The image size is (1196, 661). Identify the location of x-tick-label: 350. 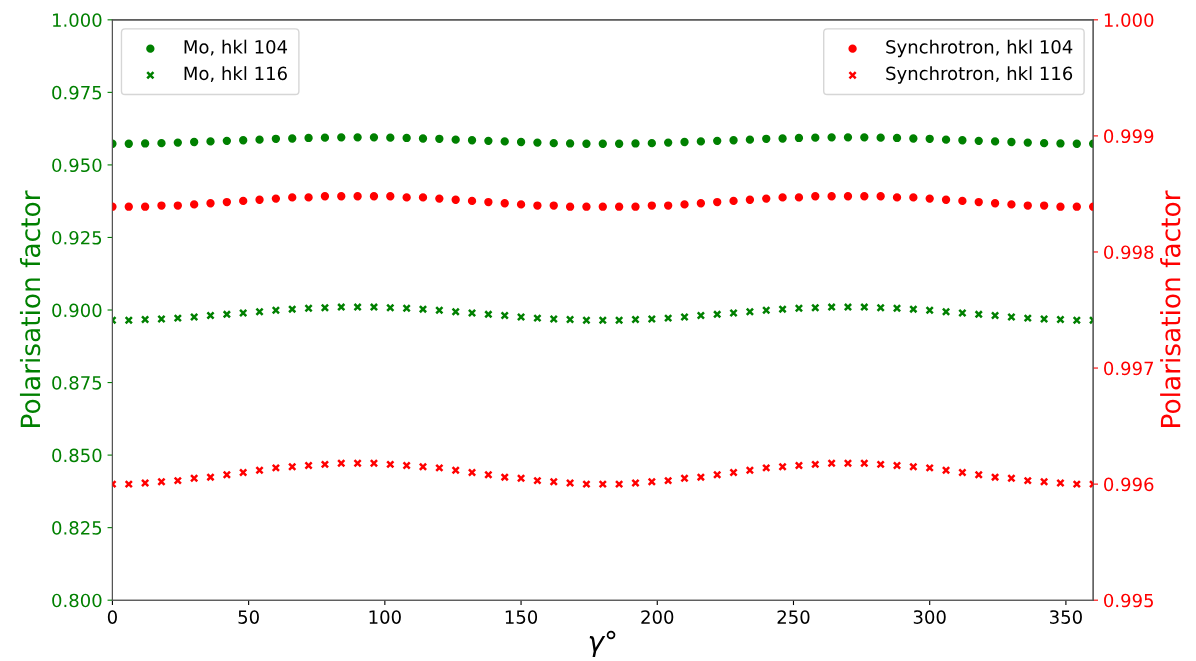
(1066, 617).